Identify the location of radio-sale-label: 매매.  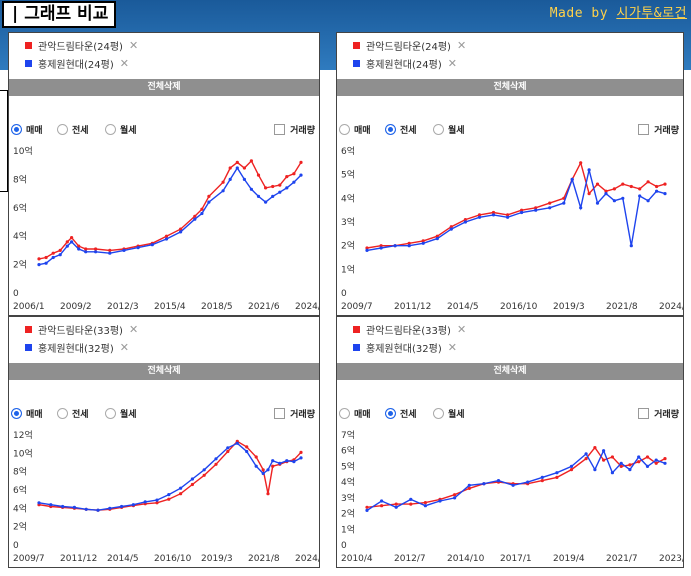
(34, 131).